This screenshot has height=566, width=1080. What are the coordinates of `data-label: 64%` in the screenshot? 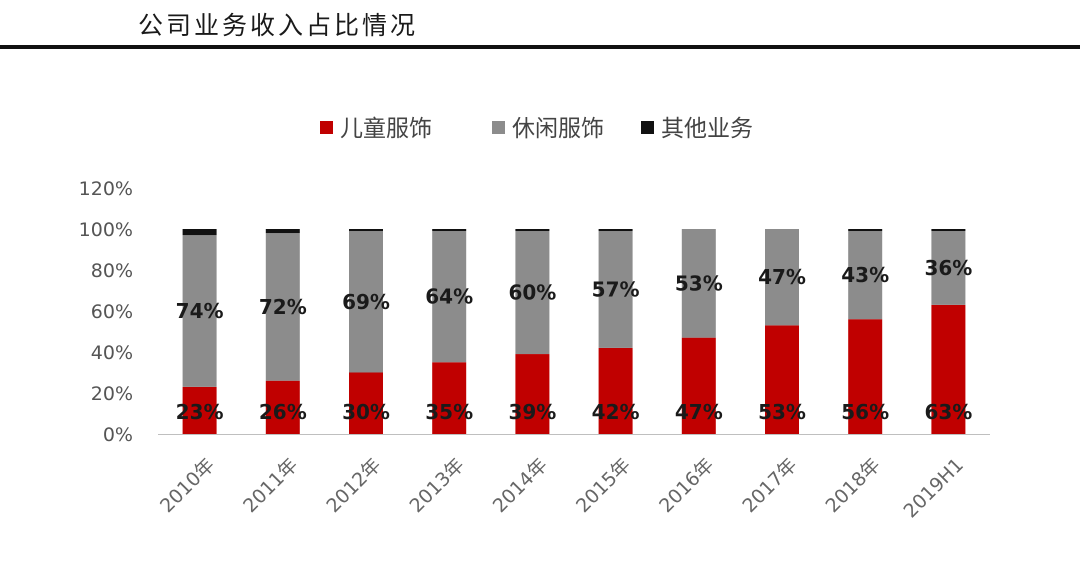 It's located at (449, 297).